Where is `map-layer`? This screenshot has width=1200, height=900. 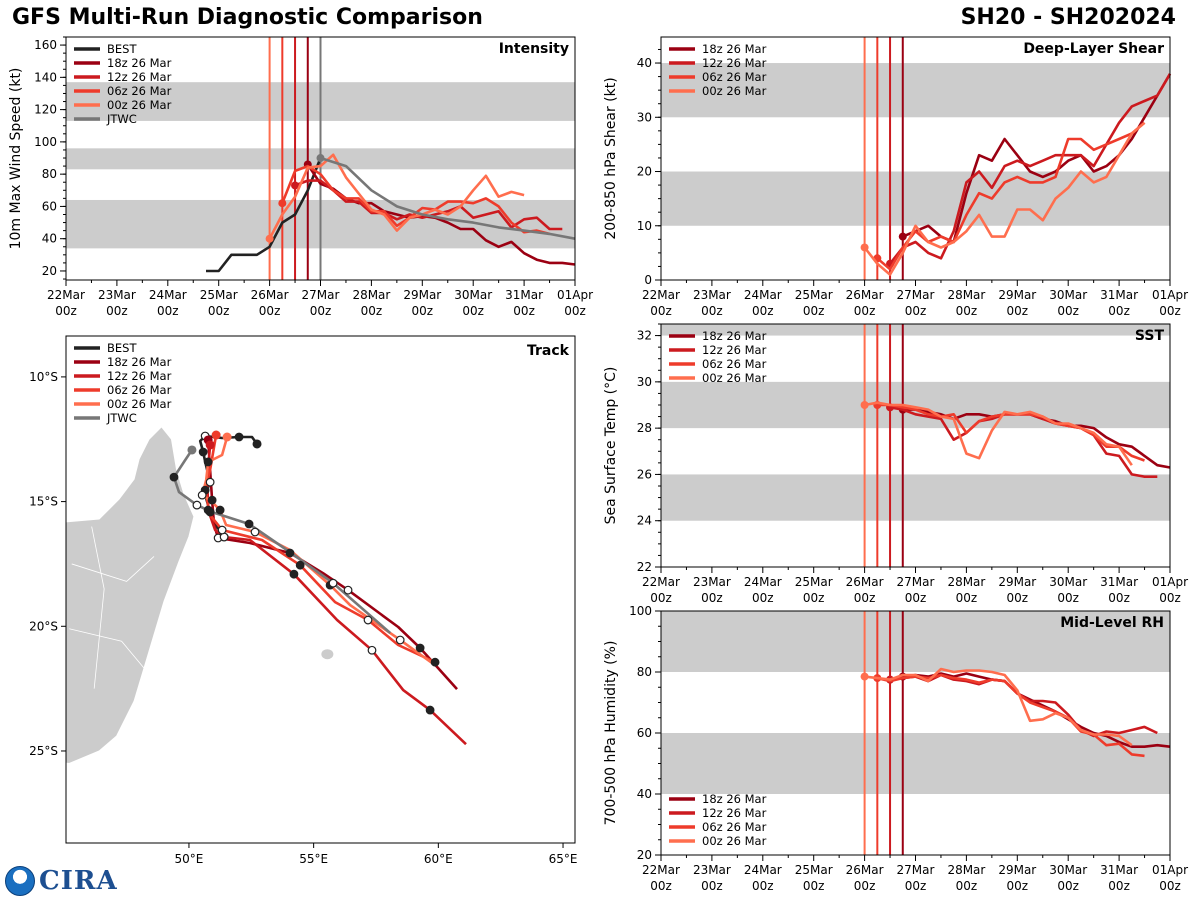 map-layer is located at coordinates (266, 595).